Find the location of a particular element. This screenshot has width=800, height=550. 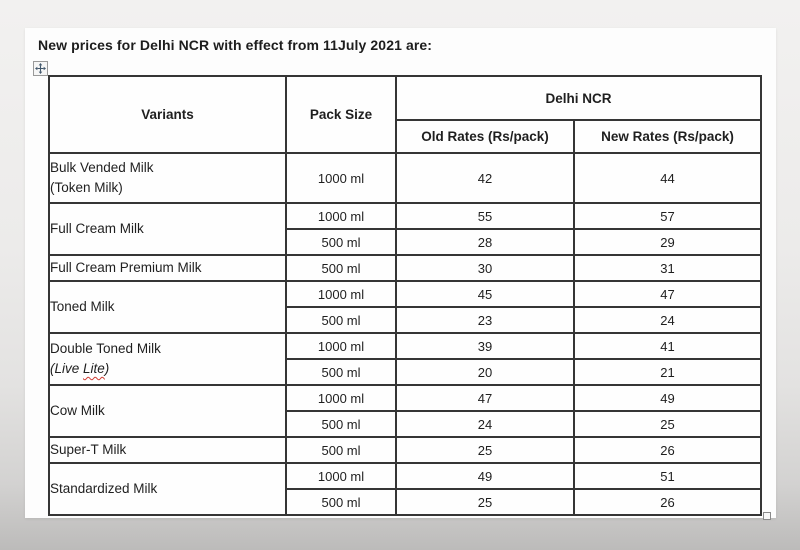

variant-name: Cow Milk is located at coordinates (77, 410).